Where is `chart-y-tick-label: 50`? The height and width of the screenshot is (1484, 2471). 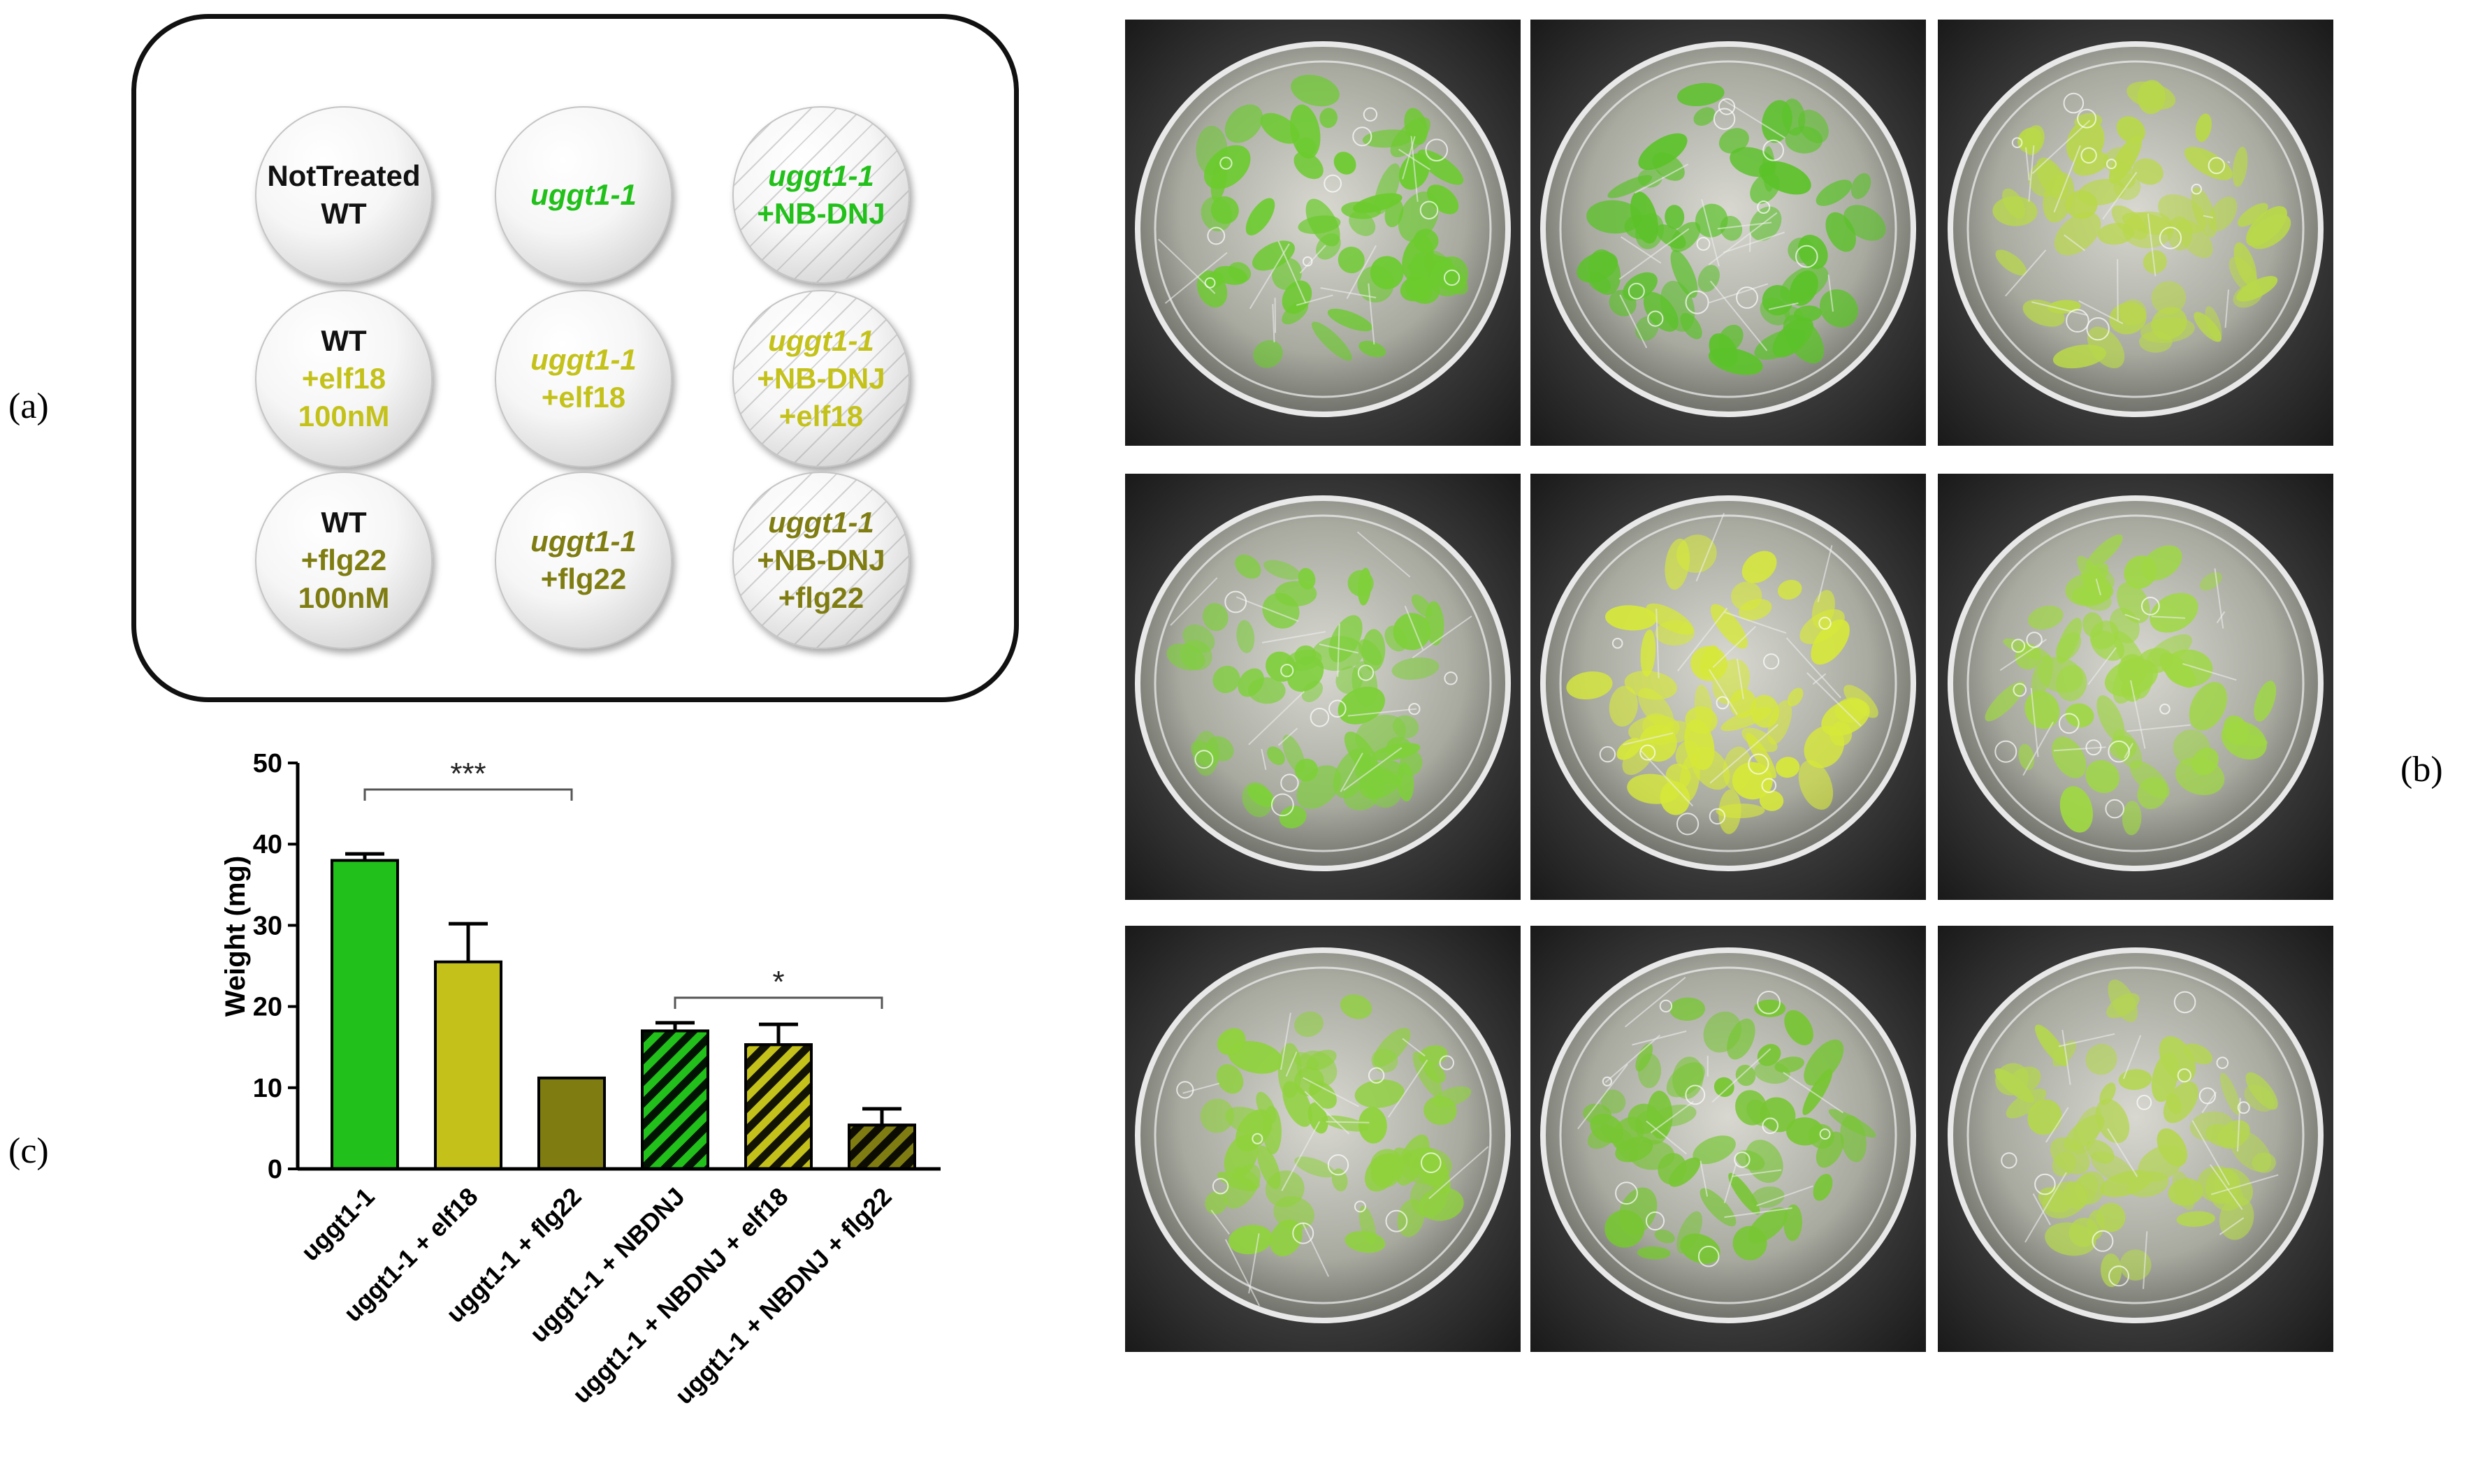 chart-y-tick-label: 50 is located at coordinates (267, 763).